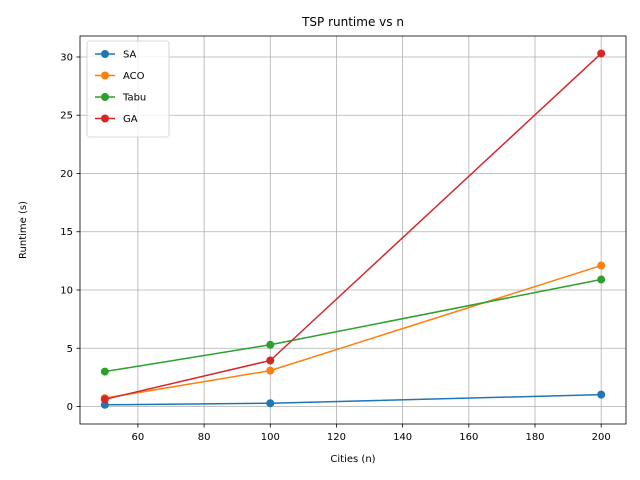 This screenshot has width=640, height=480. I want to click on legend: SA ACO Tabu GA, so click(128, 89).